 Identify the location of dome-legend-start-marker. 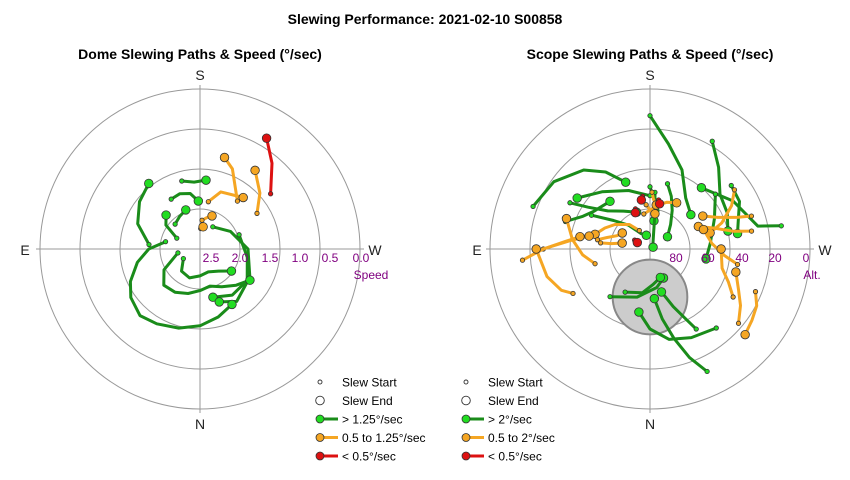
(320, 382).